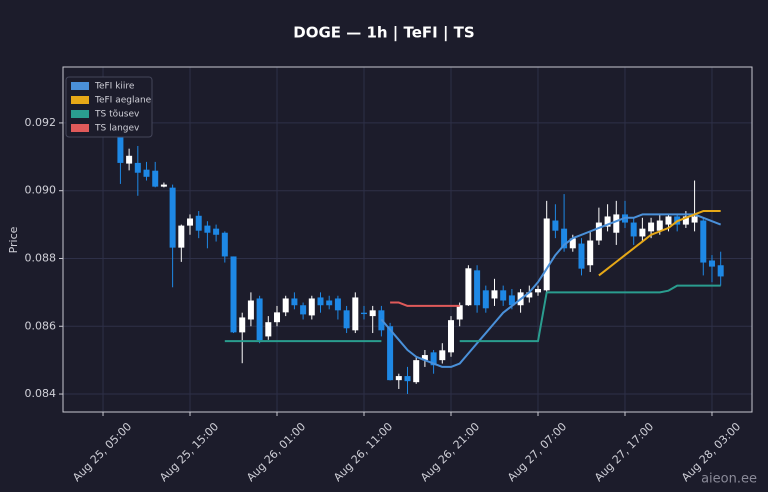  I want to click on legend-box, so click(109, 107).